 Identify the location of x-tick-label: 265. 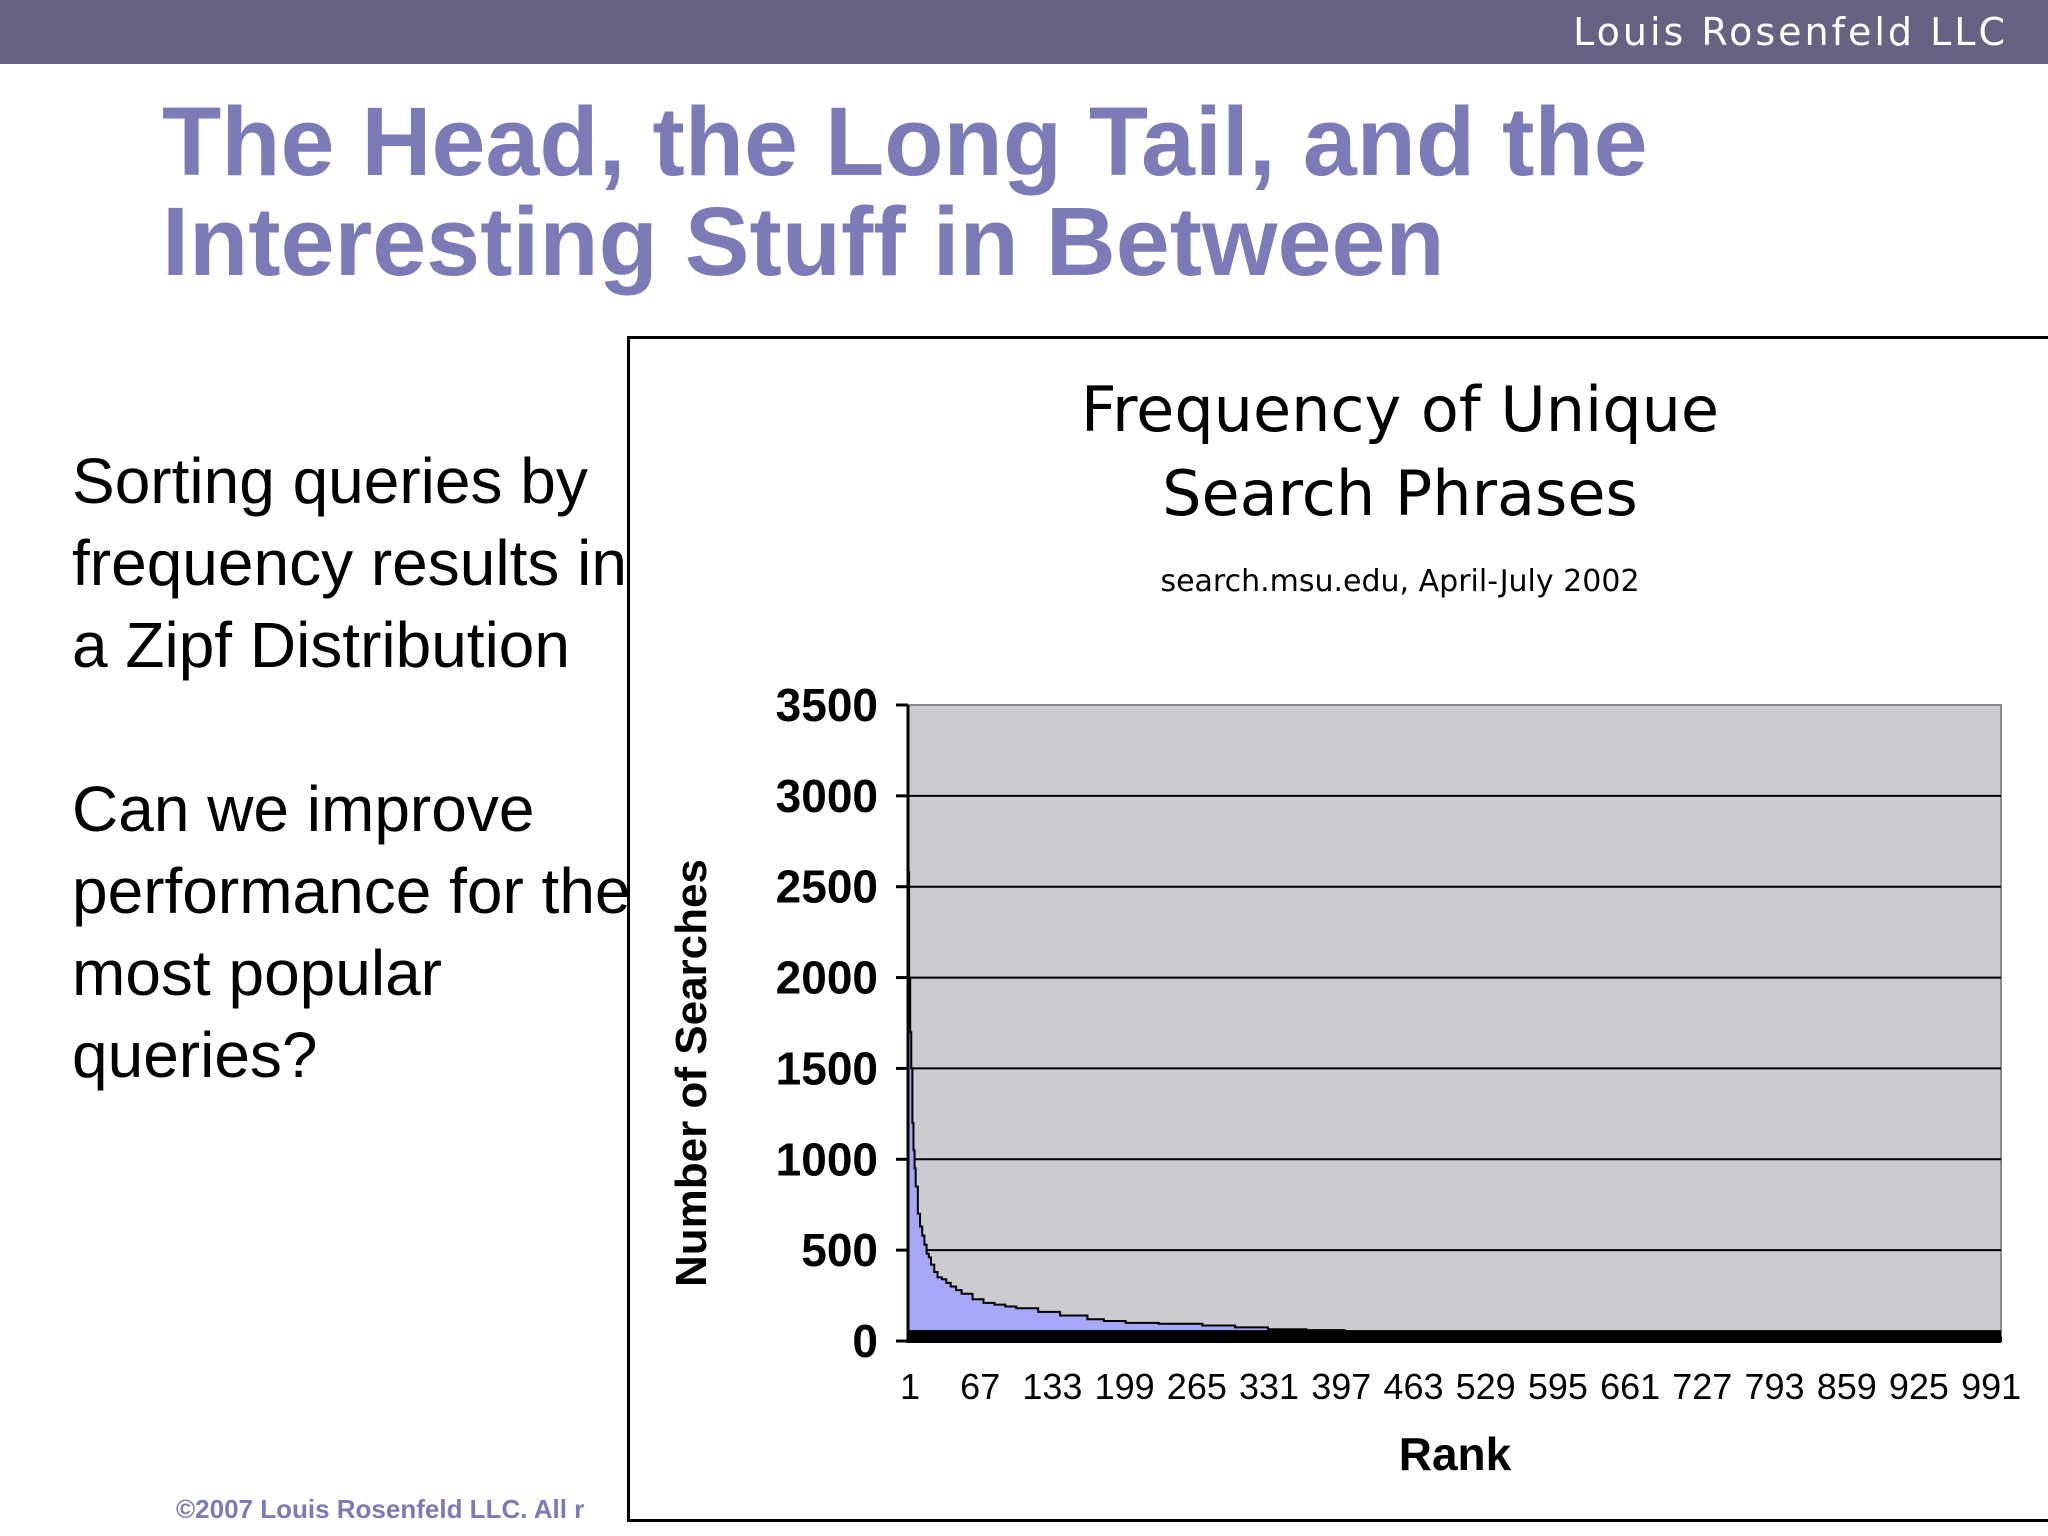
(1197, 1386).